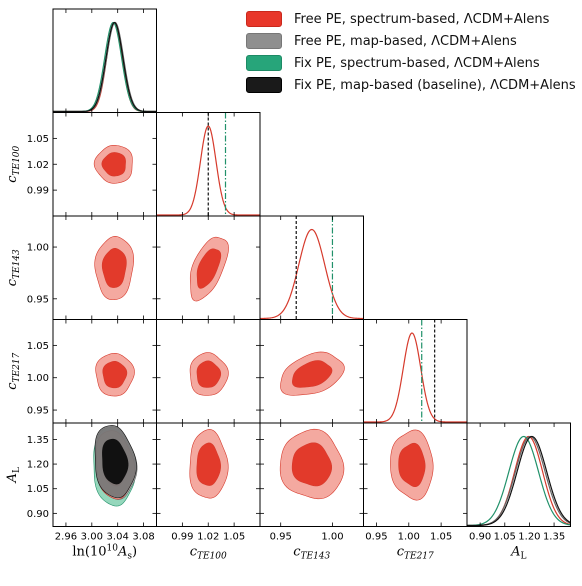 This screenshot has width=582, height=586. I want to click on y-axis-label-3: cTE217, so click(13, 370).